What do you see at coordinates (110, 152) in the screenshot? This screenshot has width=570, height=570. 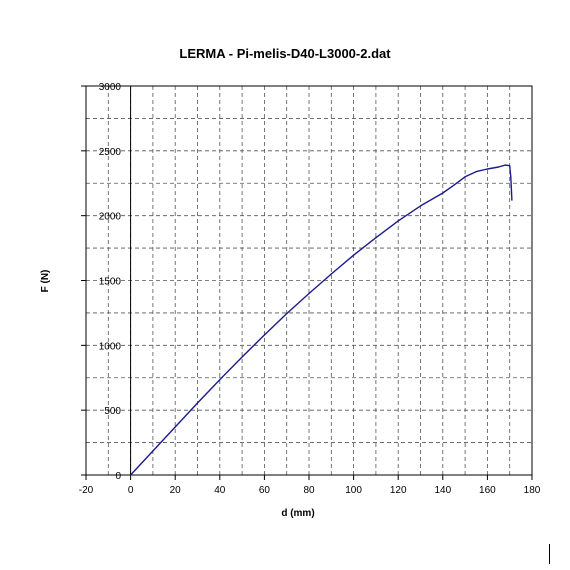 I see `y-tick-label: 2500` at bounding box center [110, 152].